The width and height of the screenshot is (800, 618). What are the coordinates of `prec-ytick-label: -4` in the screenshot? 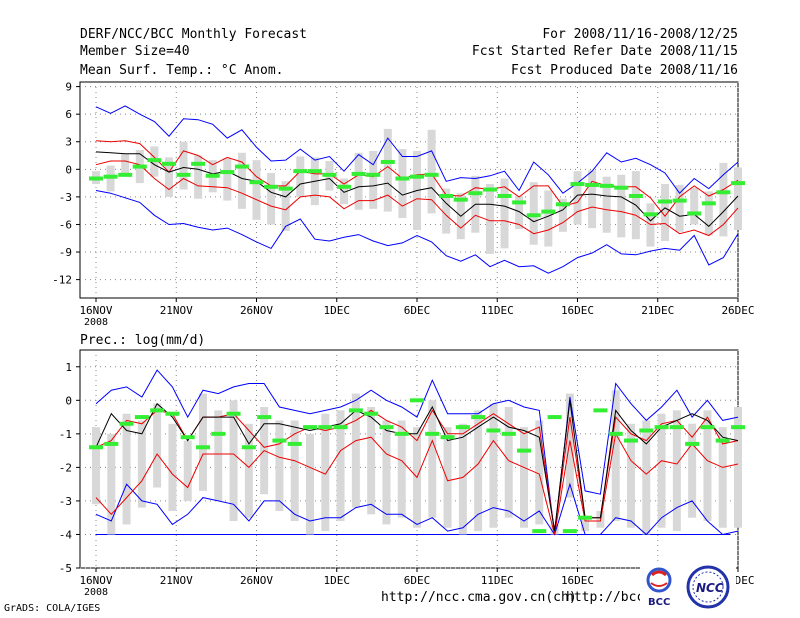 It's located at (66, 534).